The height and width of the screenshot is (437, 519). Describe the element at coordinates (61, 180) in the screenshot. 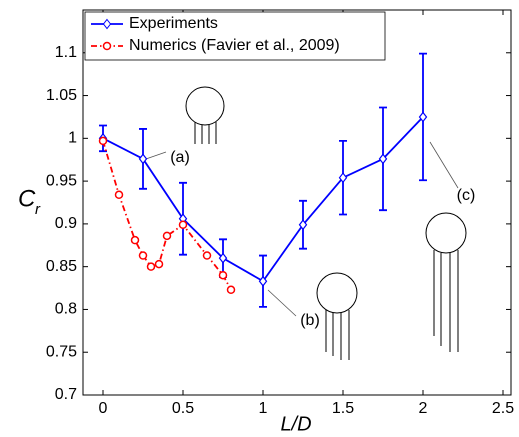

I see `y-tick-label: 0.95` at that location.